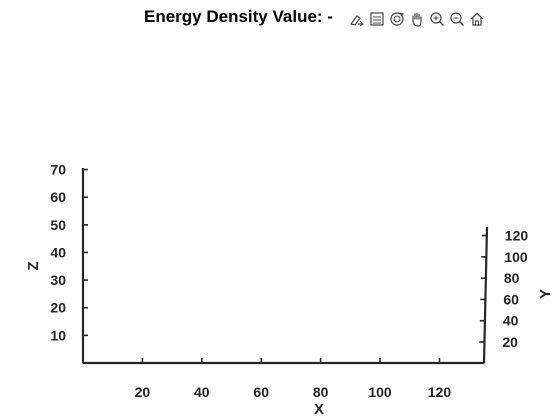 This screenshot has width=560, height=420. I want to click on legend-icon, so click(377, 19).